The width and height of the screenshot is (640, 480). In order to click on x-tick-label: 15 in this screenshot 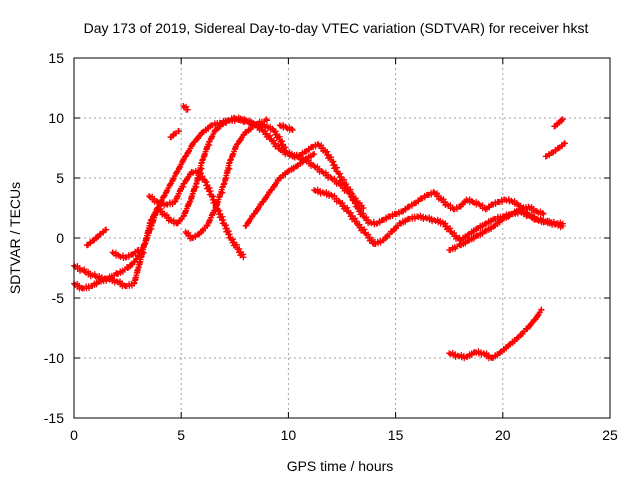, I will do `click(396, 435)`.